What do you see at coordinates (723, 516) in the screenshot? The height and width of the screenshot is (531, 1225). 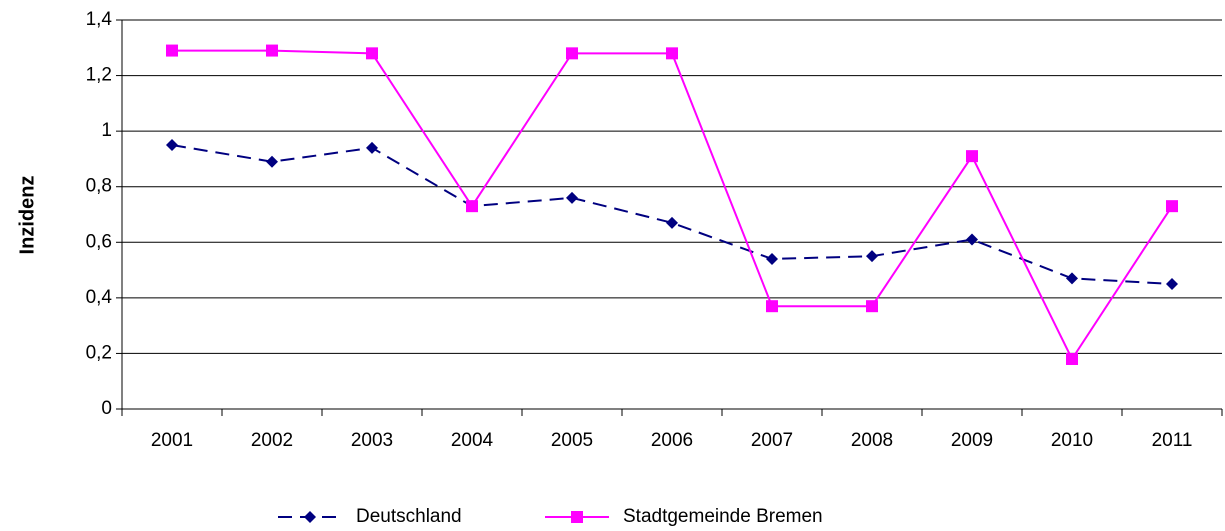 I see `legend-label: Stadtgemeinde Bremen` at bounding box center [723, 516].